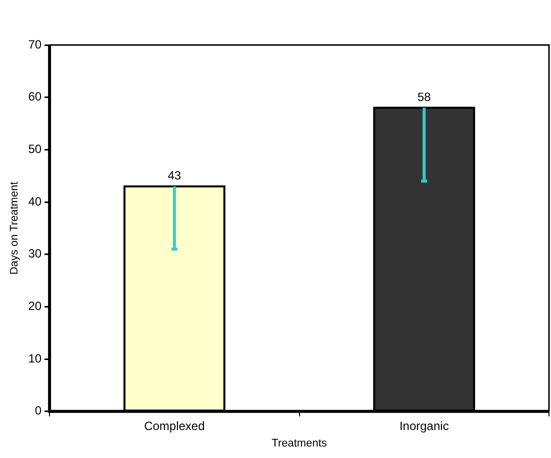 The image size is (551, 458). What do you see at coordinates (424, 425) in the screenshot?
I see `x-tick-label: Inorganic` at bounding box center [424, 425].